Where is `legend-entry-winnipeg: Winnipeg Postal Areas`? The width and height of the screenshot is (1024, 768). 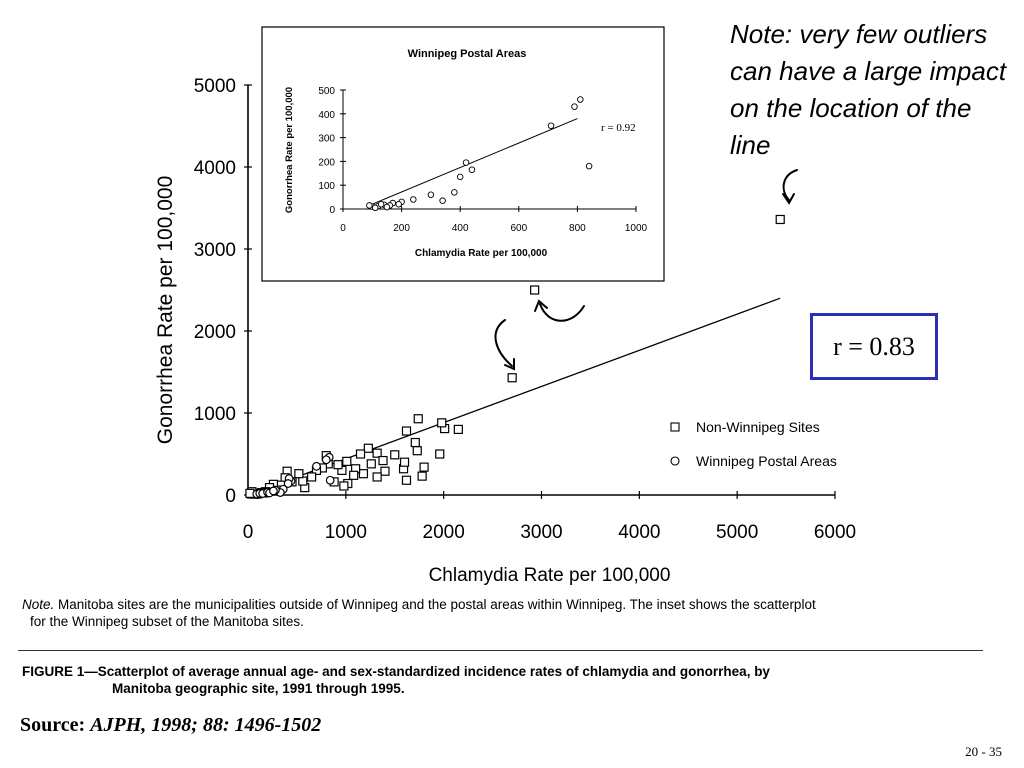
legend-entry-winnipeg: Winnipeg Postal Areas is located at coordinates (766, 461).